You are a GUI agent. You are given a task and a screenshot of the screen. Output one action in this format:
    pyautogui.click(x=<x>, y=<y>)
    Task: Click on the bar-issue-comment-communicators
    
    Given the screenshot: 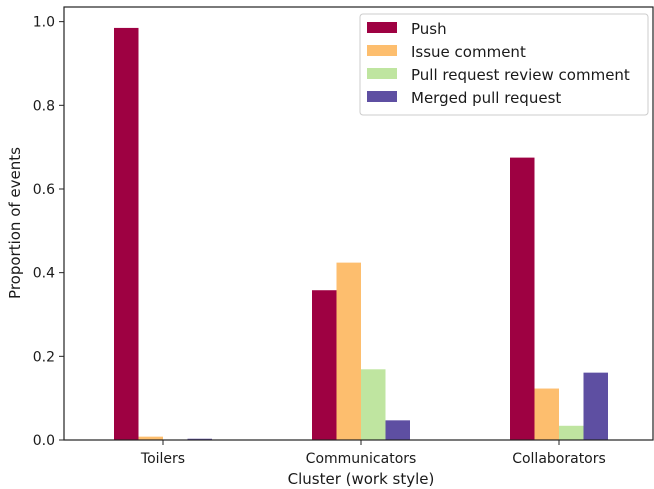 What is the action you would take?
    pyautogui.click(x=348, y=351)
    